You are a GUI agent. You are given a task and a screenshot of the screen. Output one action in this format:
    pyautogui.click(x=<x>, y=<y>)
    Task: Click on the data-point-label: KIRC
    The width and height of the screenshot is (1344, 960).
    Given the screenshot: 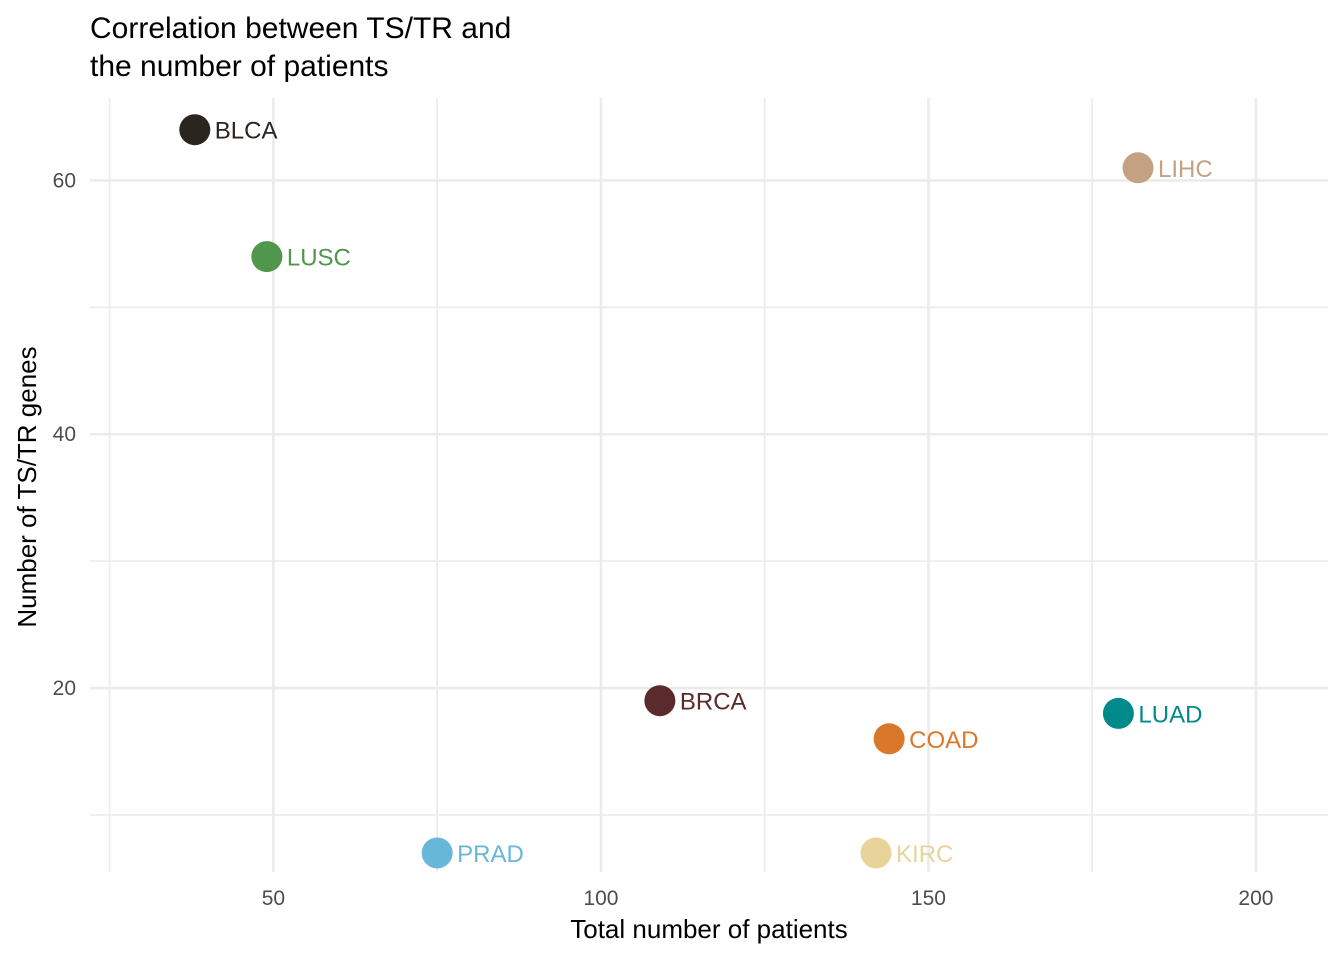 What is the action you would take?
    pyautogui.click(x=924, y=854)
    